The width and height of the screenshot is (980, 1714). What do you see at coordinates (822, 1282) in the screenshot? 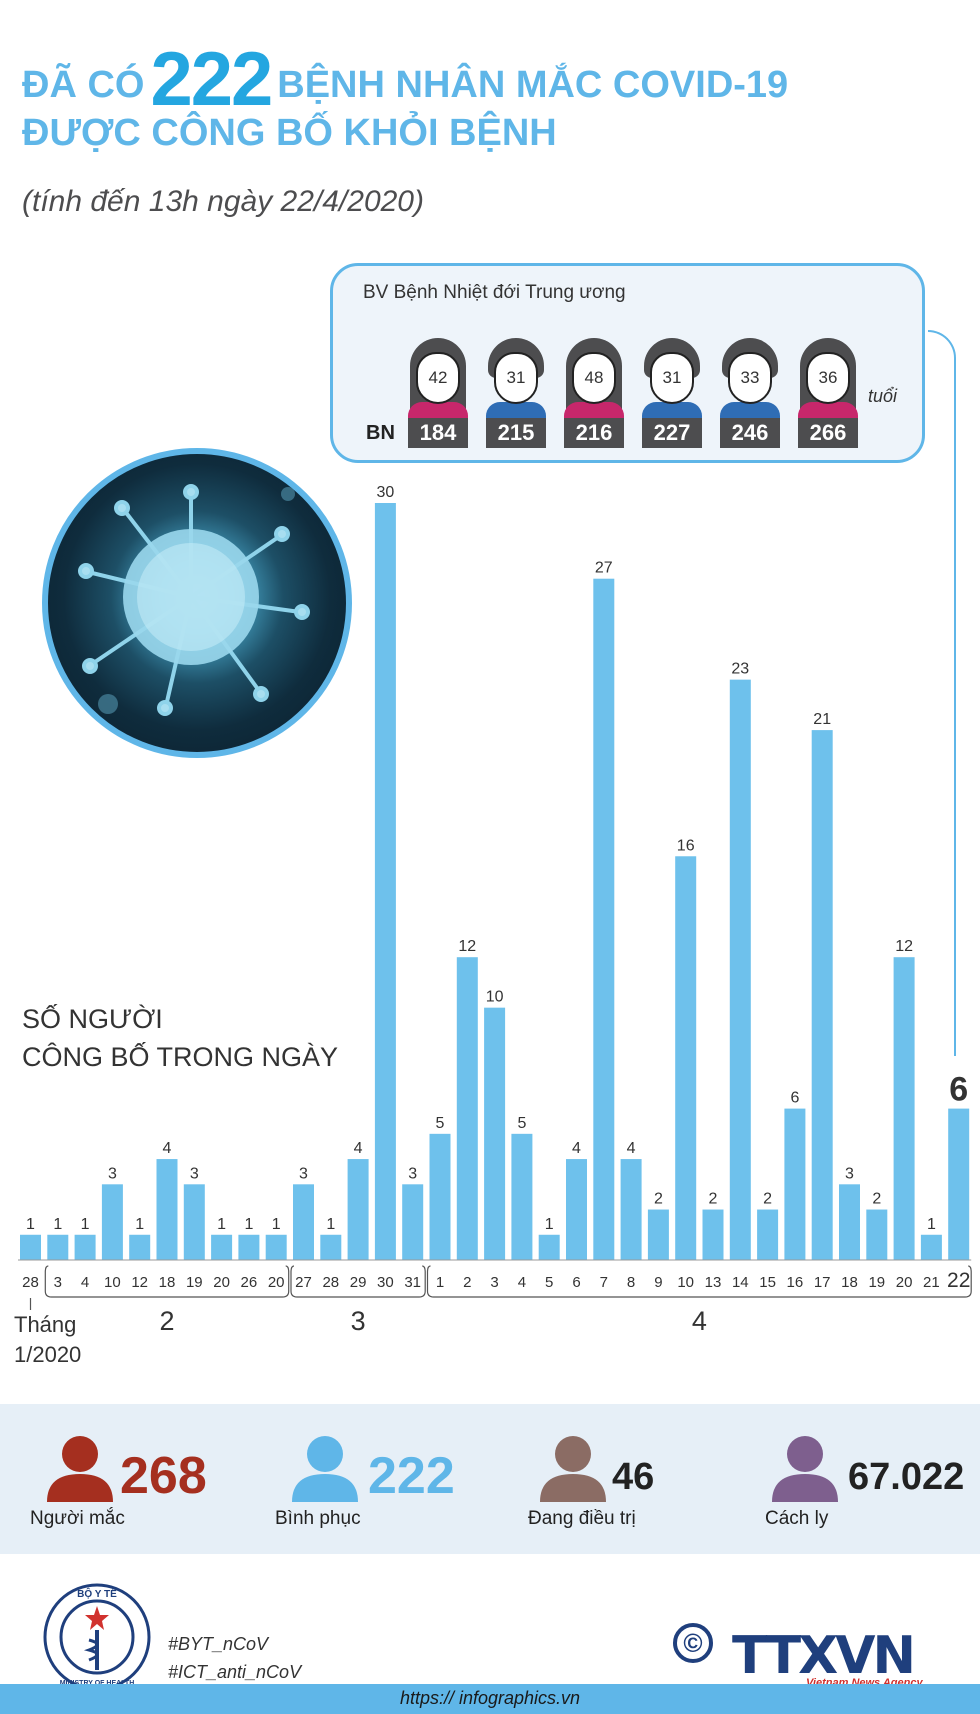
I see `x-tick-label: 17` at bounding box center [822, 1282].